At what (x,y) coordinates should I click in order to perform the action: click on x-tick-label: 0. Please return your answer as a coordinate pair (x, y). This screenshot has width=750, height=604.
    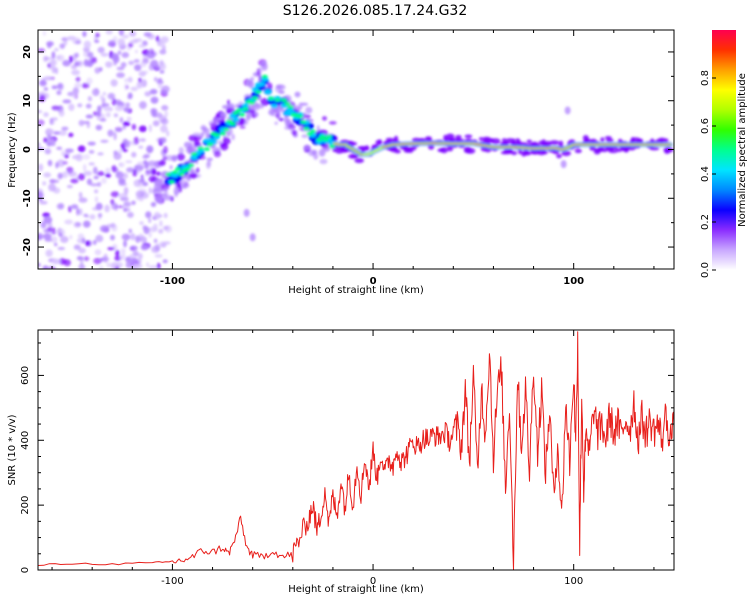
    Looking at the image, I should click on (373, 581).